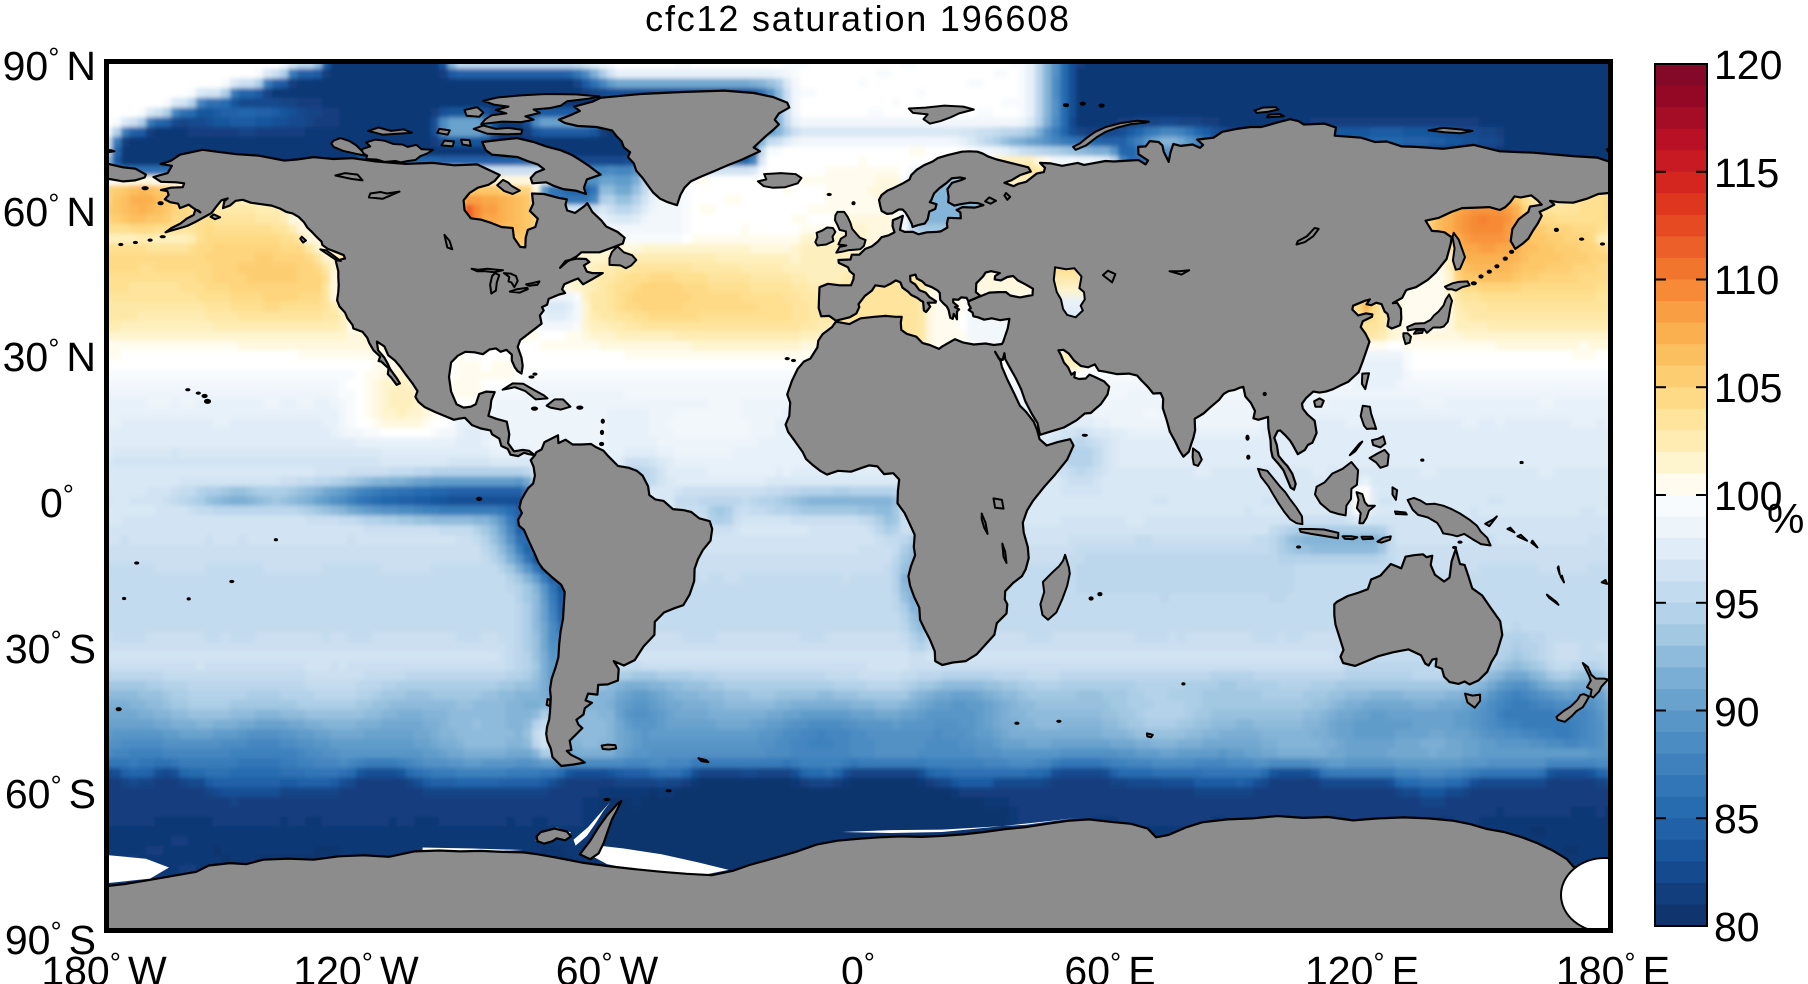  I want to click on svg-text: 100, so click(1748, 496).